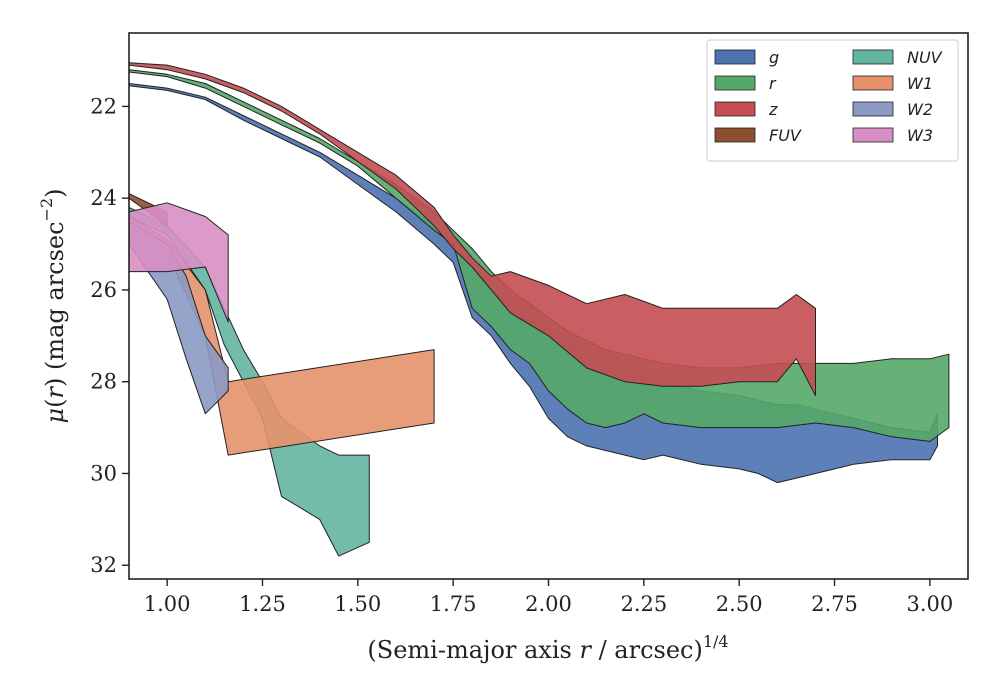 This screenshot has width=1000, height=700. What do you see at coordinates (103, 198) in the screenshot?
I see `y-tick-label: 24` at bounding box center [103, 198].